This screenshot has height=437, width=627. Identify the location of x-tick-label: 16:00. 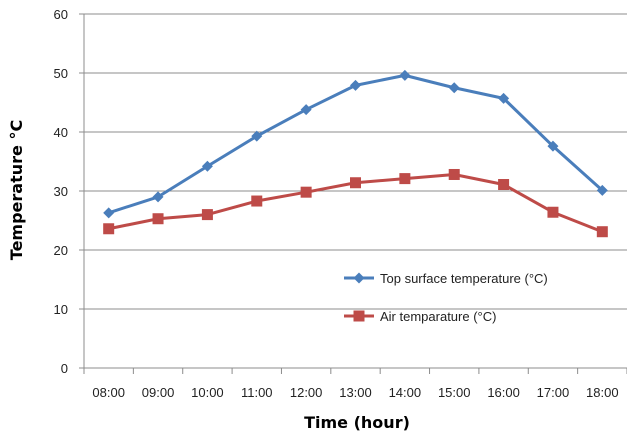
(503, 392).